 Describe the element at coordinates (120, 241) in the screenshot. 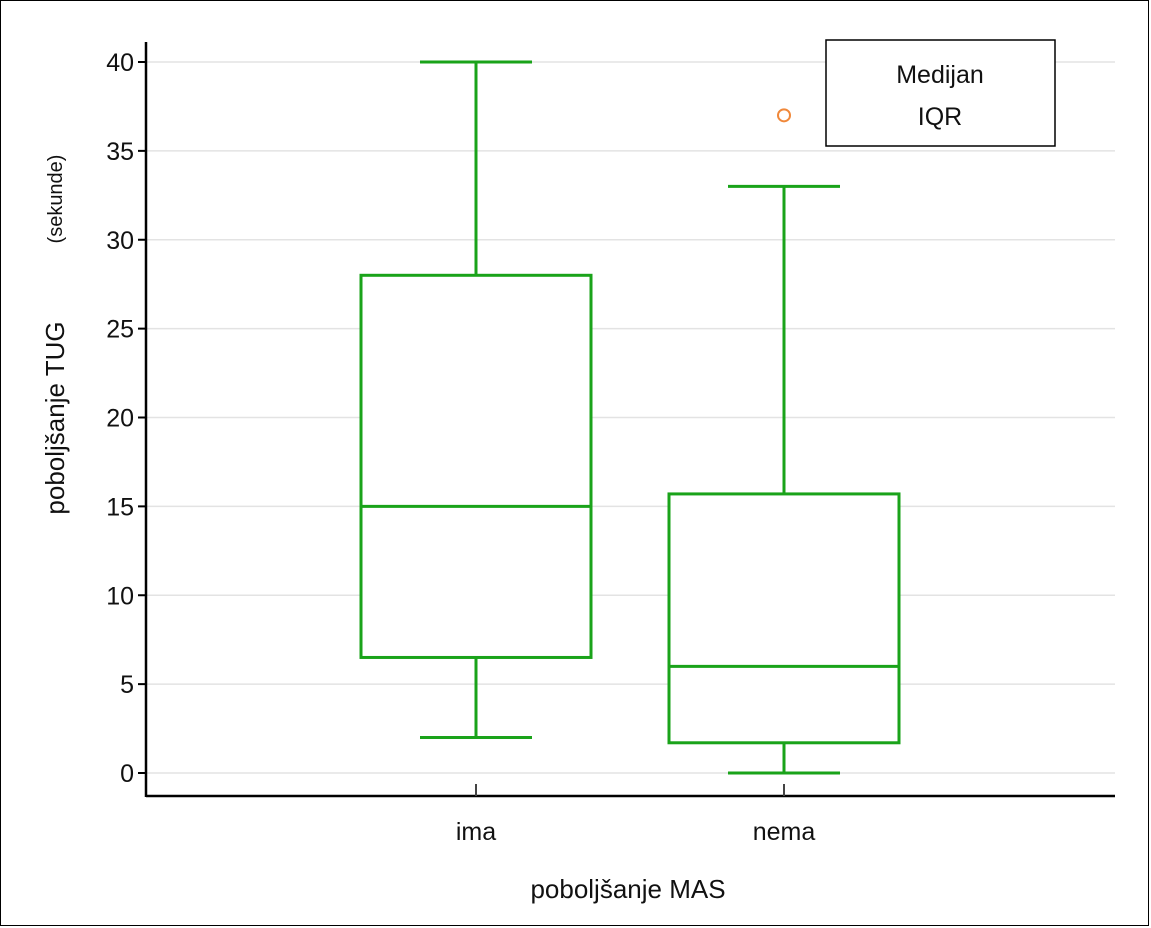

I see `y-tick-label: 30` at that location.